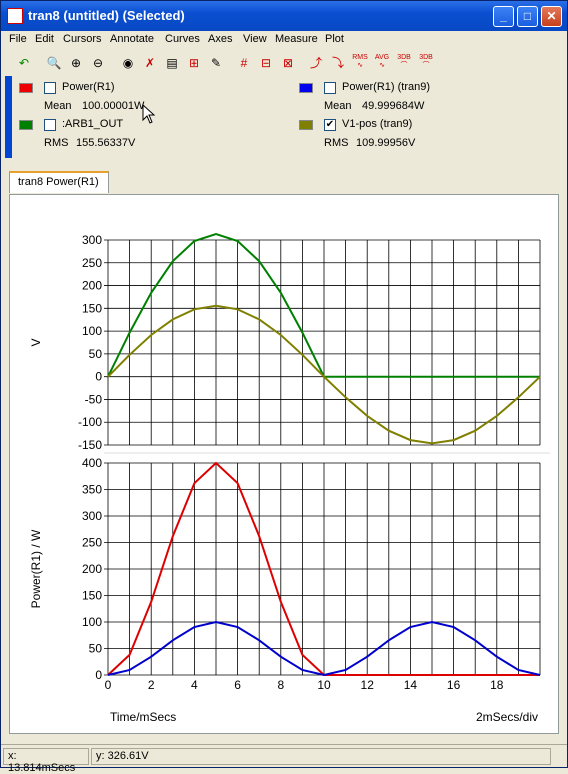 This screenshot has height=774, width=568. What do you see at coordinates (93, 124) in the screenshot?
I see `legend-label-arb1-out: :ARB1_OUT` at bounding box center [93, 124].